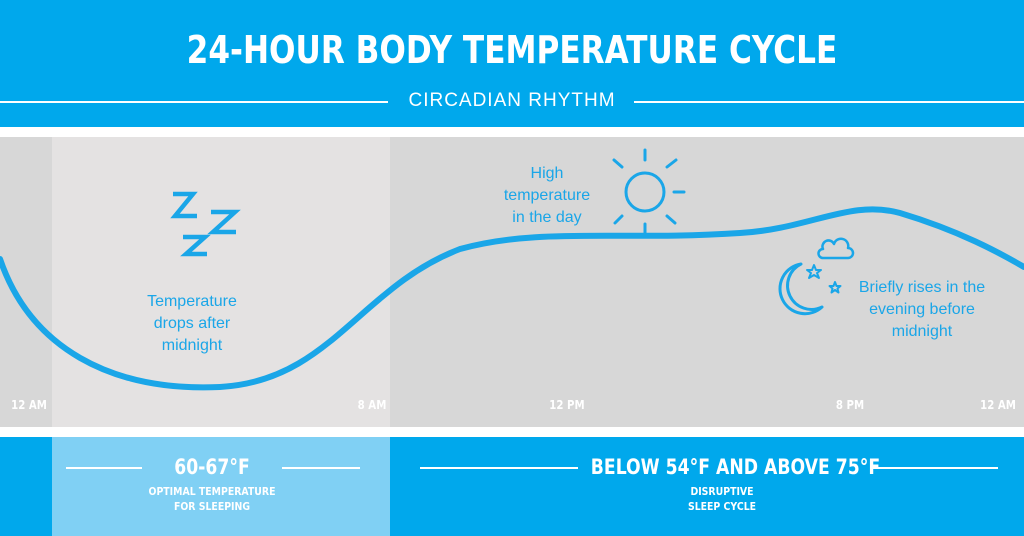  I want to click on disruptive-divider-left, so click(499, 468).